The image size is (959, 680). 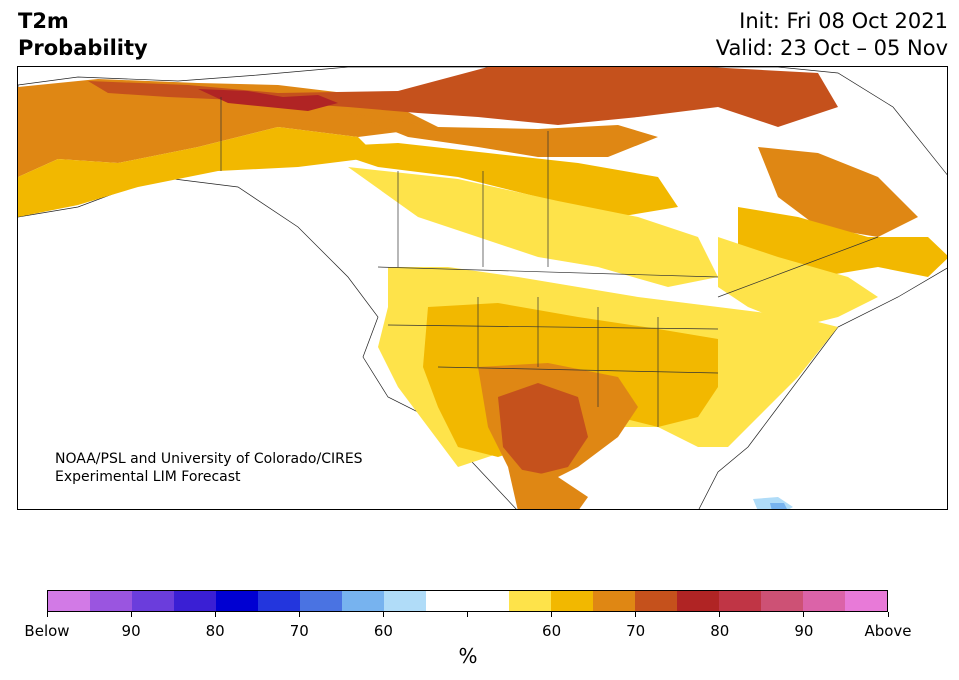 What do you see at coordinates (843, 21) in the screenshot?
I see `init-date: Init: Fri 08 Oct 2021` at bounding box center [843, 21].